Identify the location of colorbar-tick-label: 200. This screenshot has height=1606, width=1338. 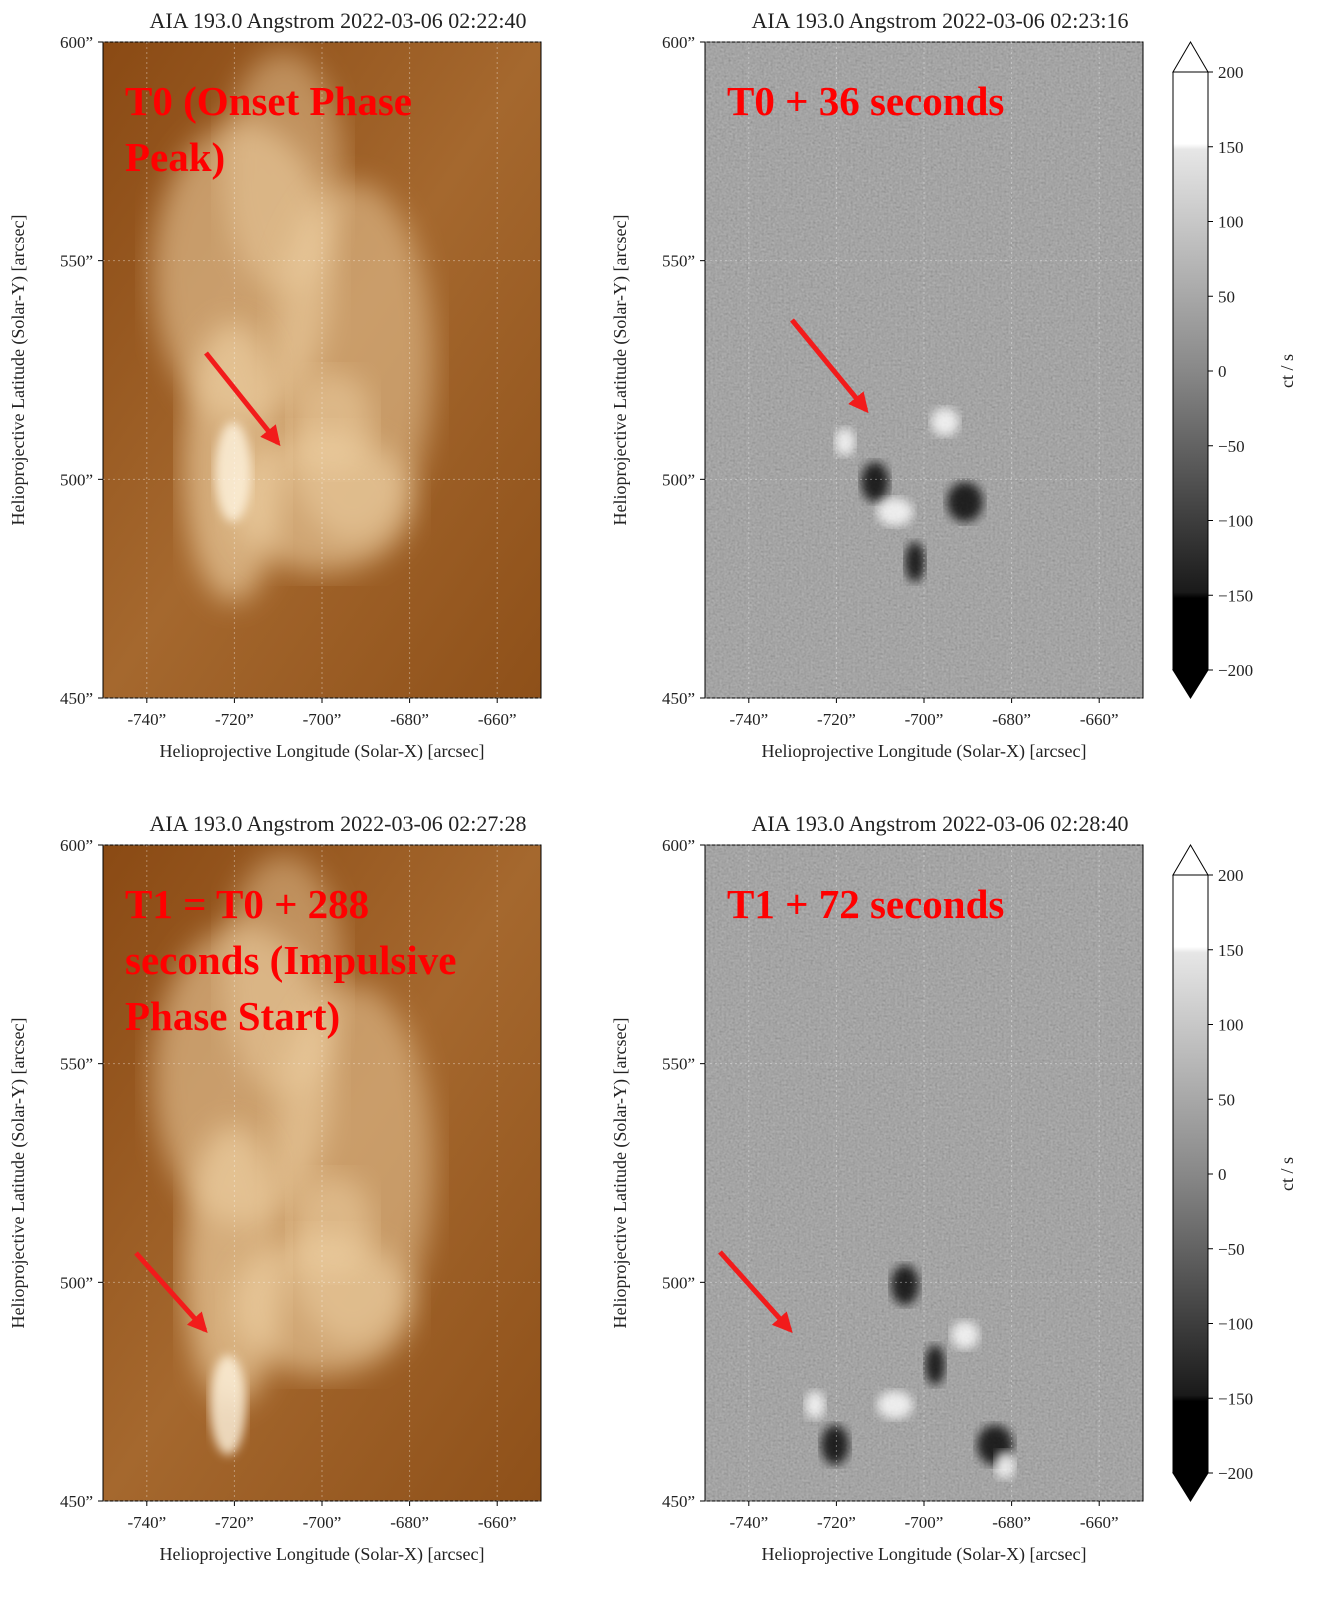
(1231, 875).